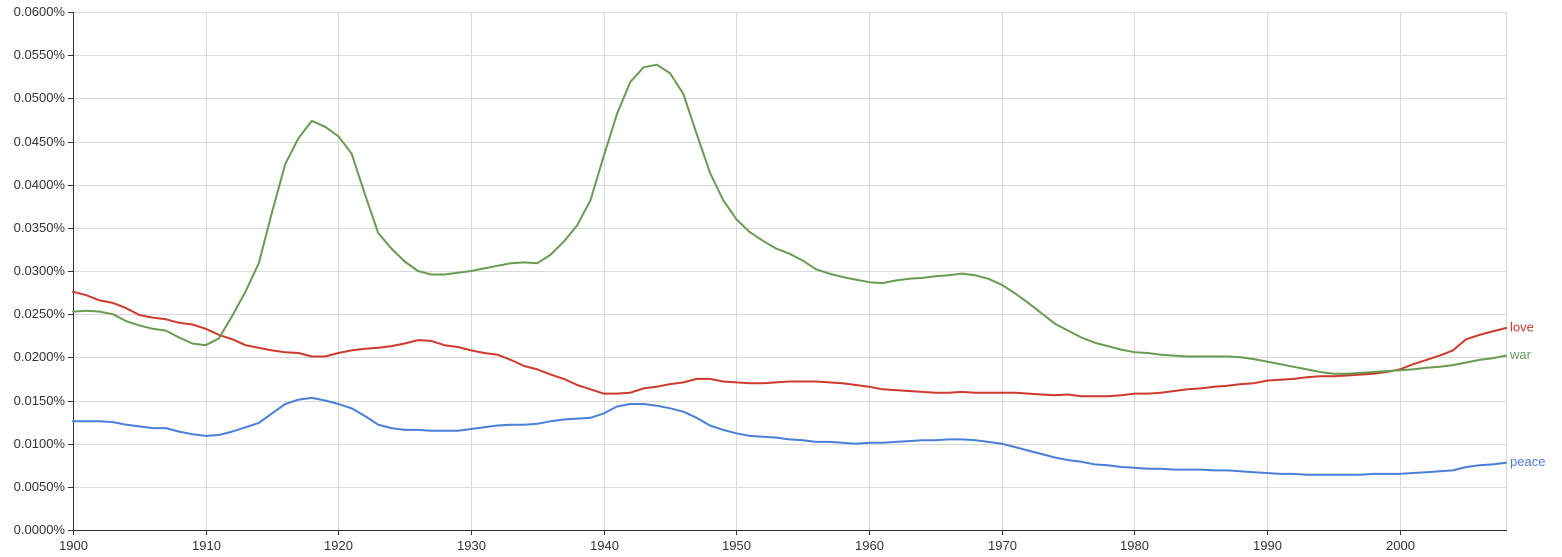 This screenshot has height=557, width=1562. What do you see at coordinates (206, 545) in the screenshot?
I see `x-tick-label: 1910` at bounding box center [206, 545].